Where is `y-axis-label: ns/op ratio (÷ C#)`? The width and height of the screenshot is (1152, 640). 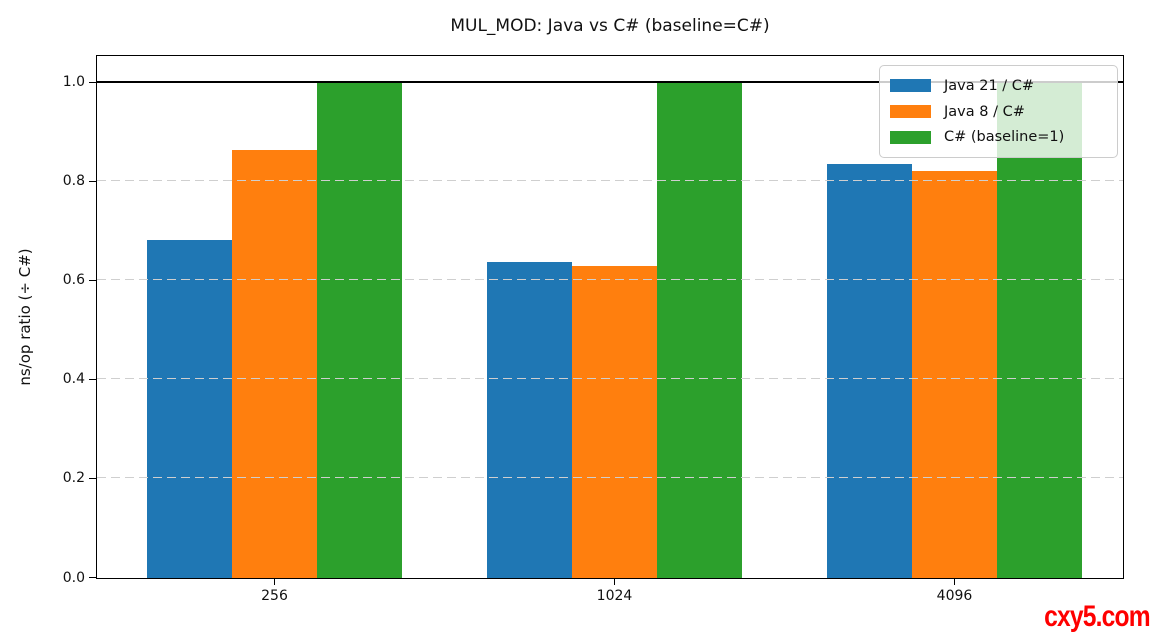
y-axis-label: ns/op ratio (÷ C#) is located at coordinates (25, 317).